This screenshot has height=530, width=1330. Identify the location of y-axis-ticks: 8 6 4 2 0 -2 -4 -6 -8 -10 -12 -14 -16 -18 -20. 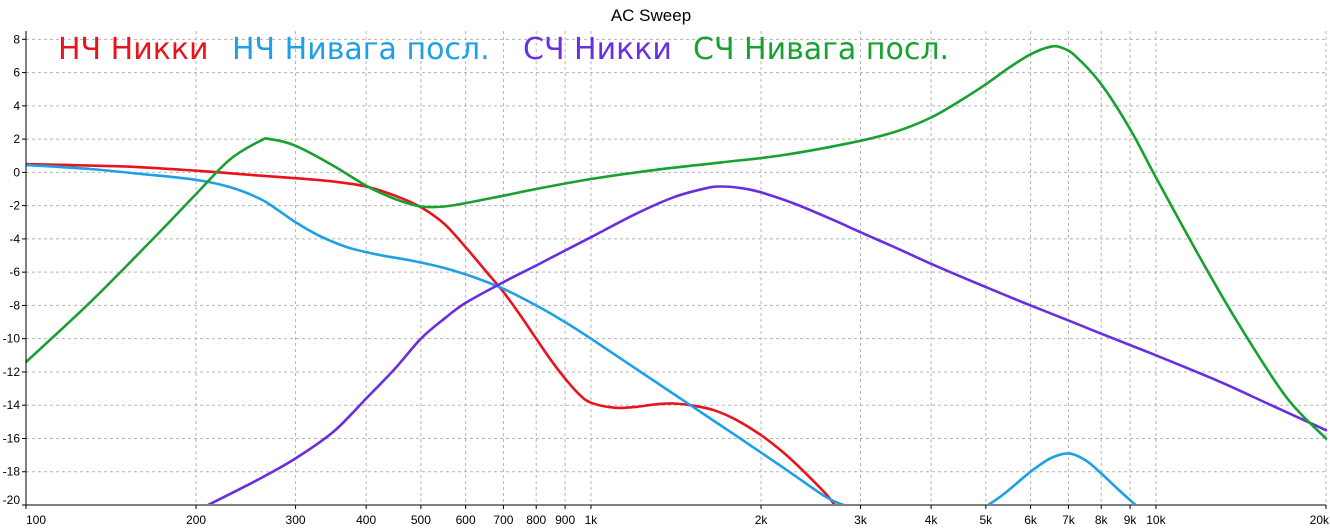
(14, 269).